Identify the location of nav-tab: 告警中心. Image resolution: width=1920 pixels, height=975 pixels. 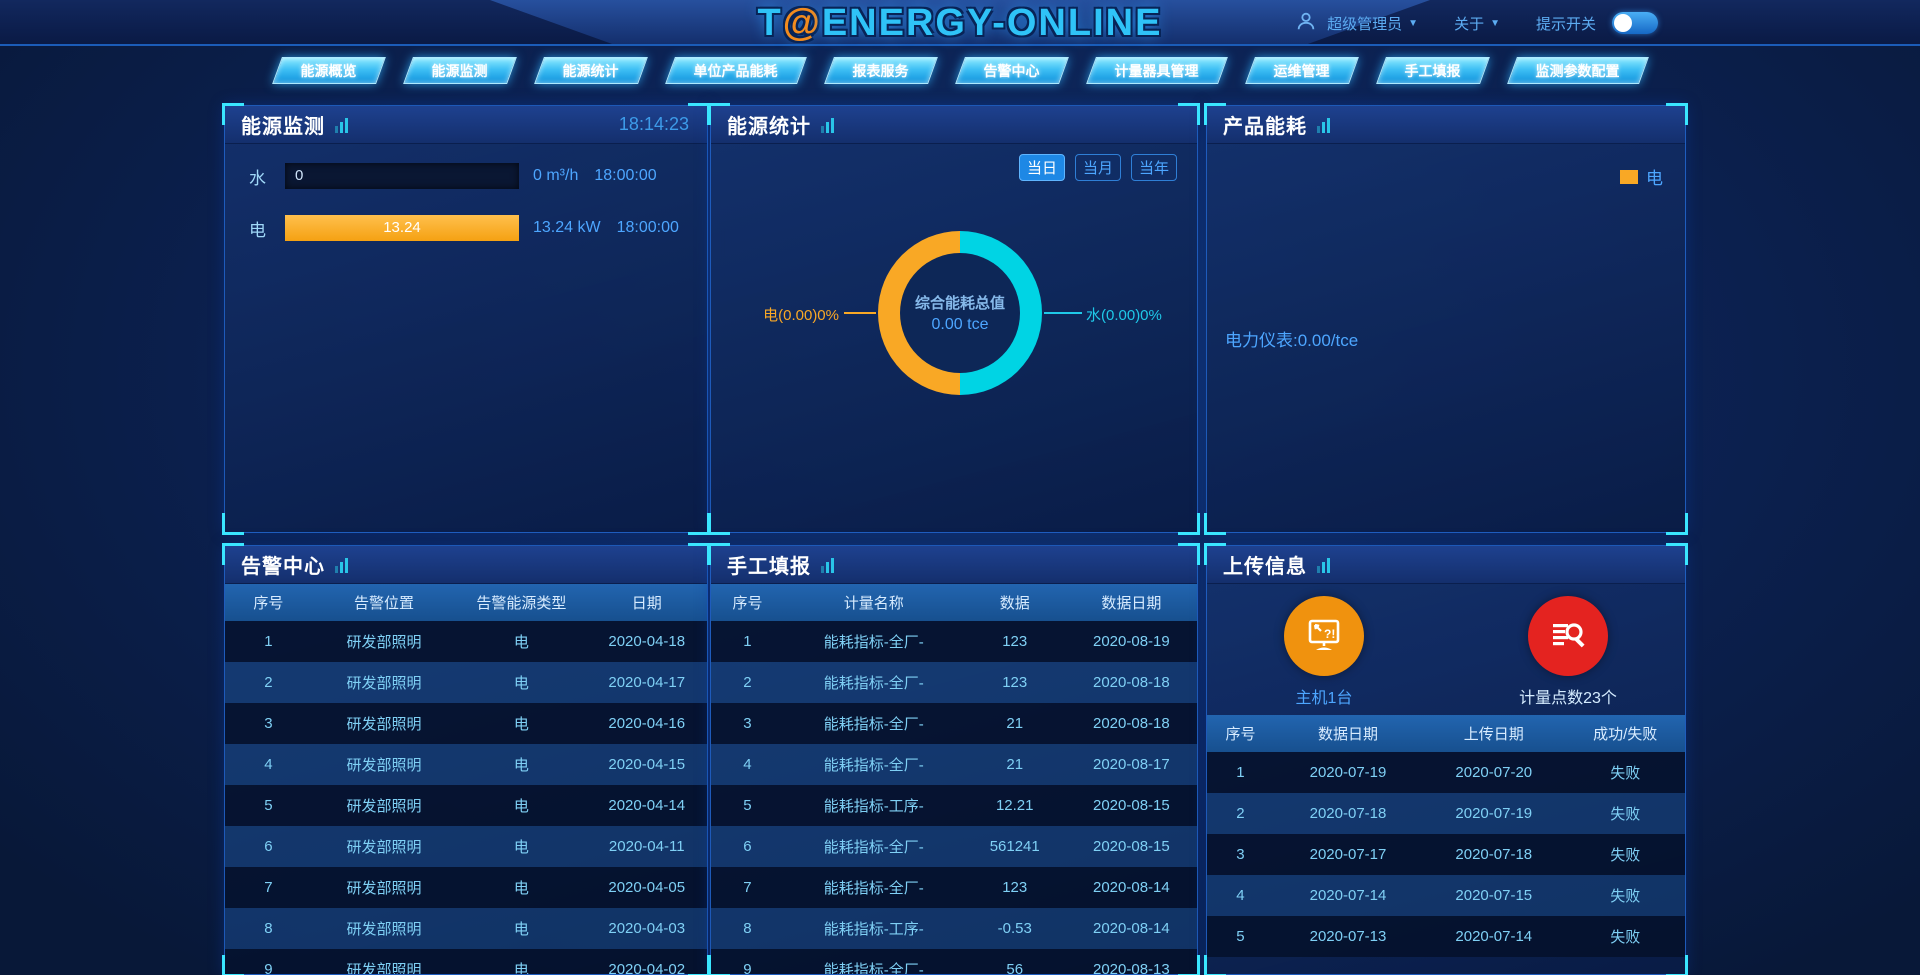
(1012, 70).